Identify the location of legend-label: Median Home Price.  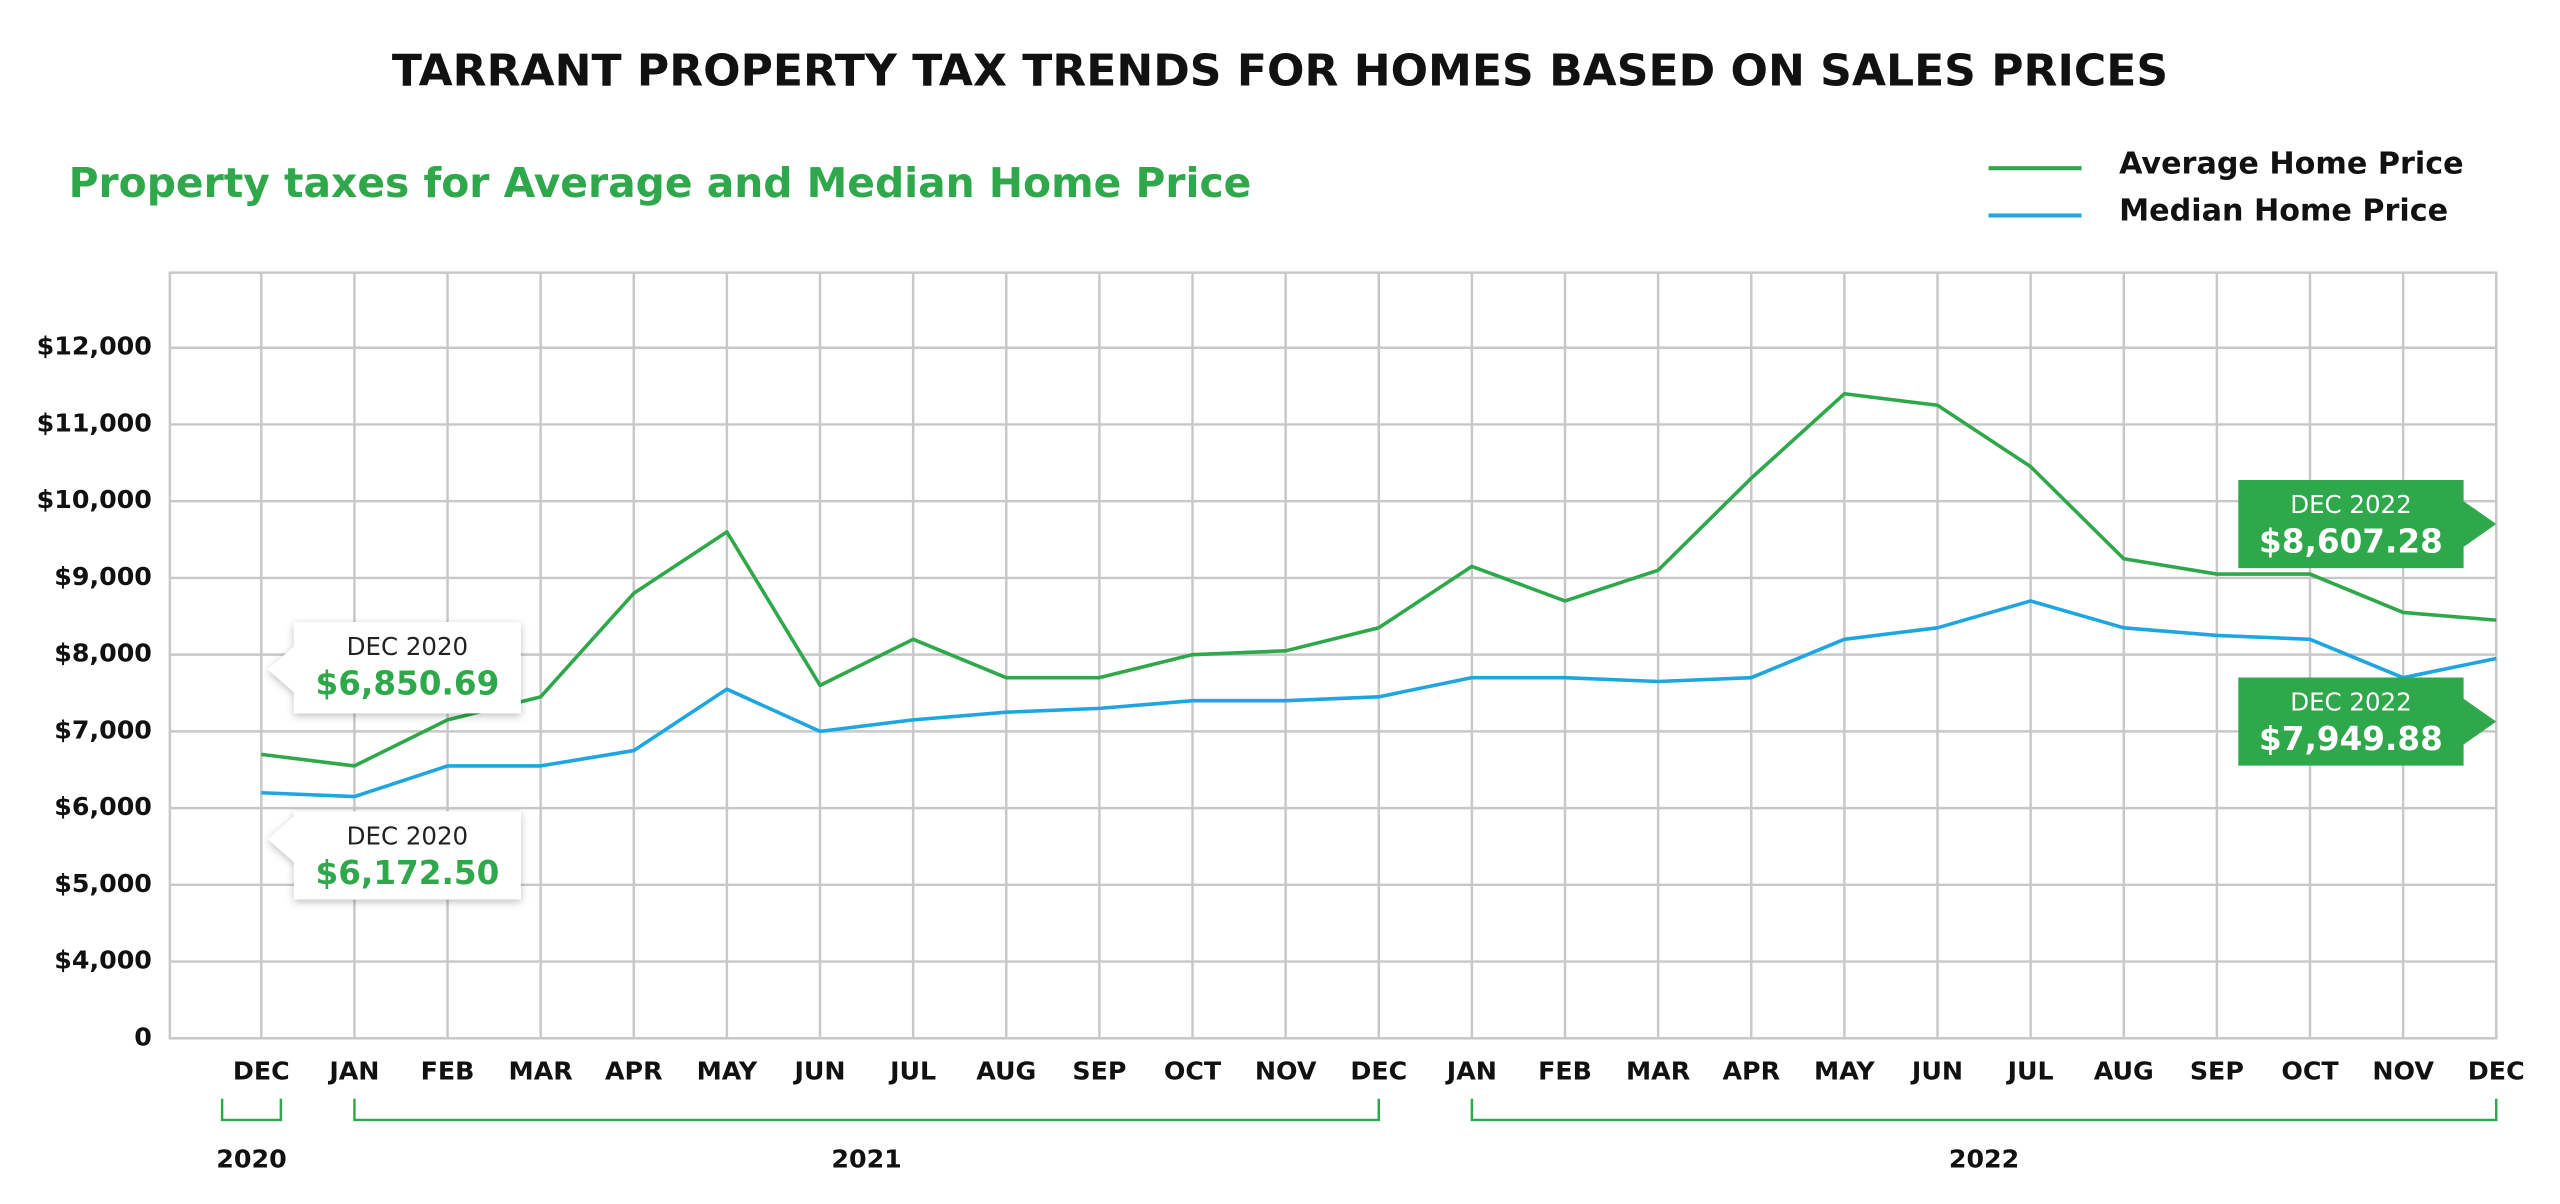
(2283, 211).